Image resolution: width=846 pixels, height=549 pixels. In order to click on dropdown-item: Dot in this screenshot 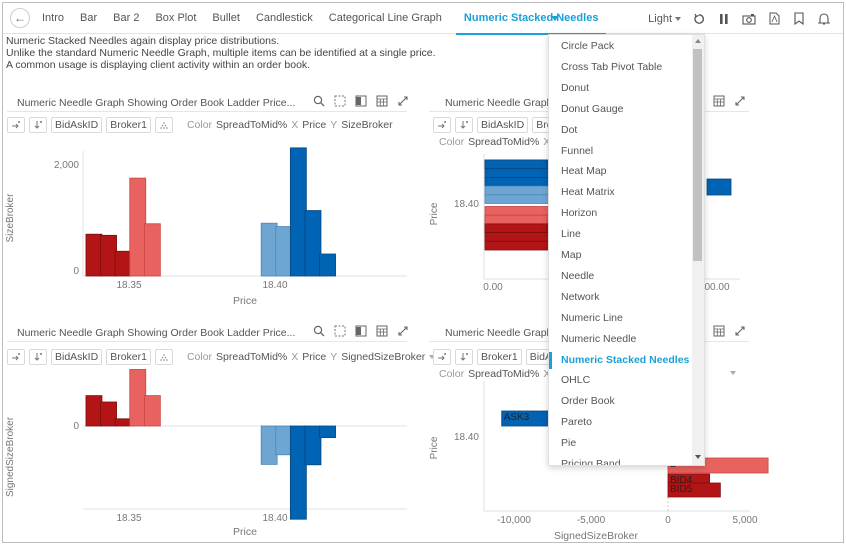, I will do `click(569, 129)`.